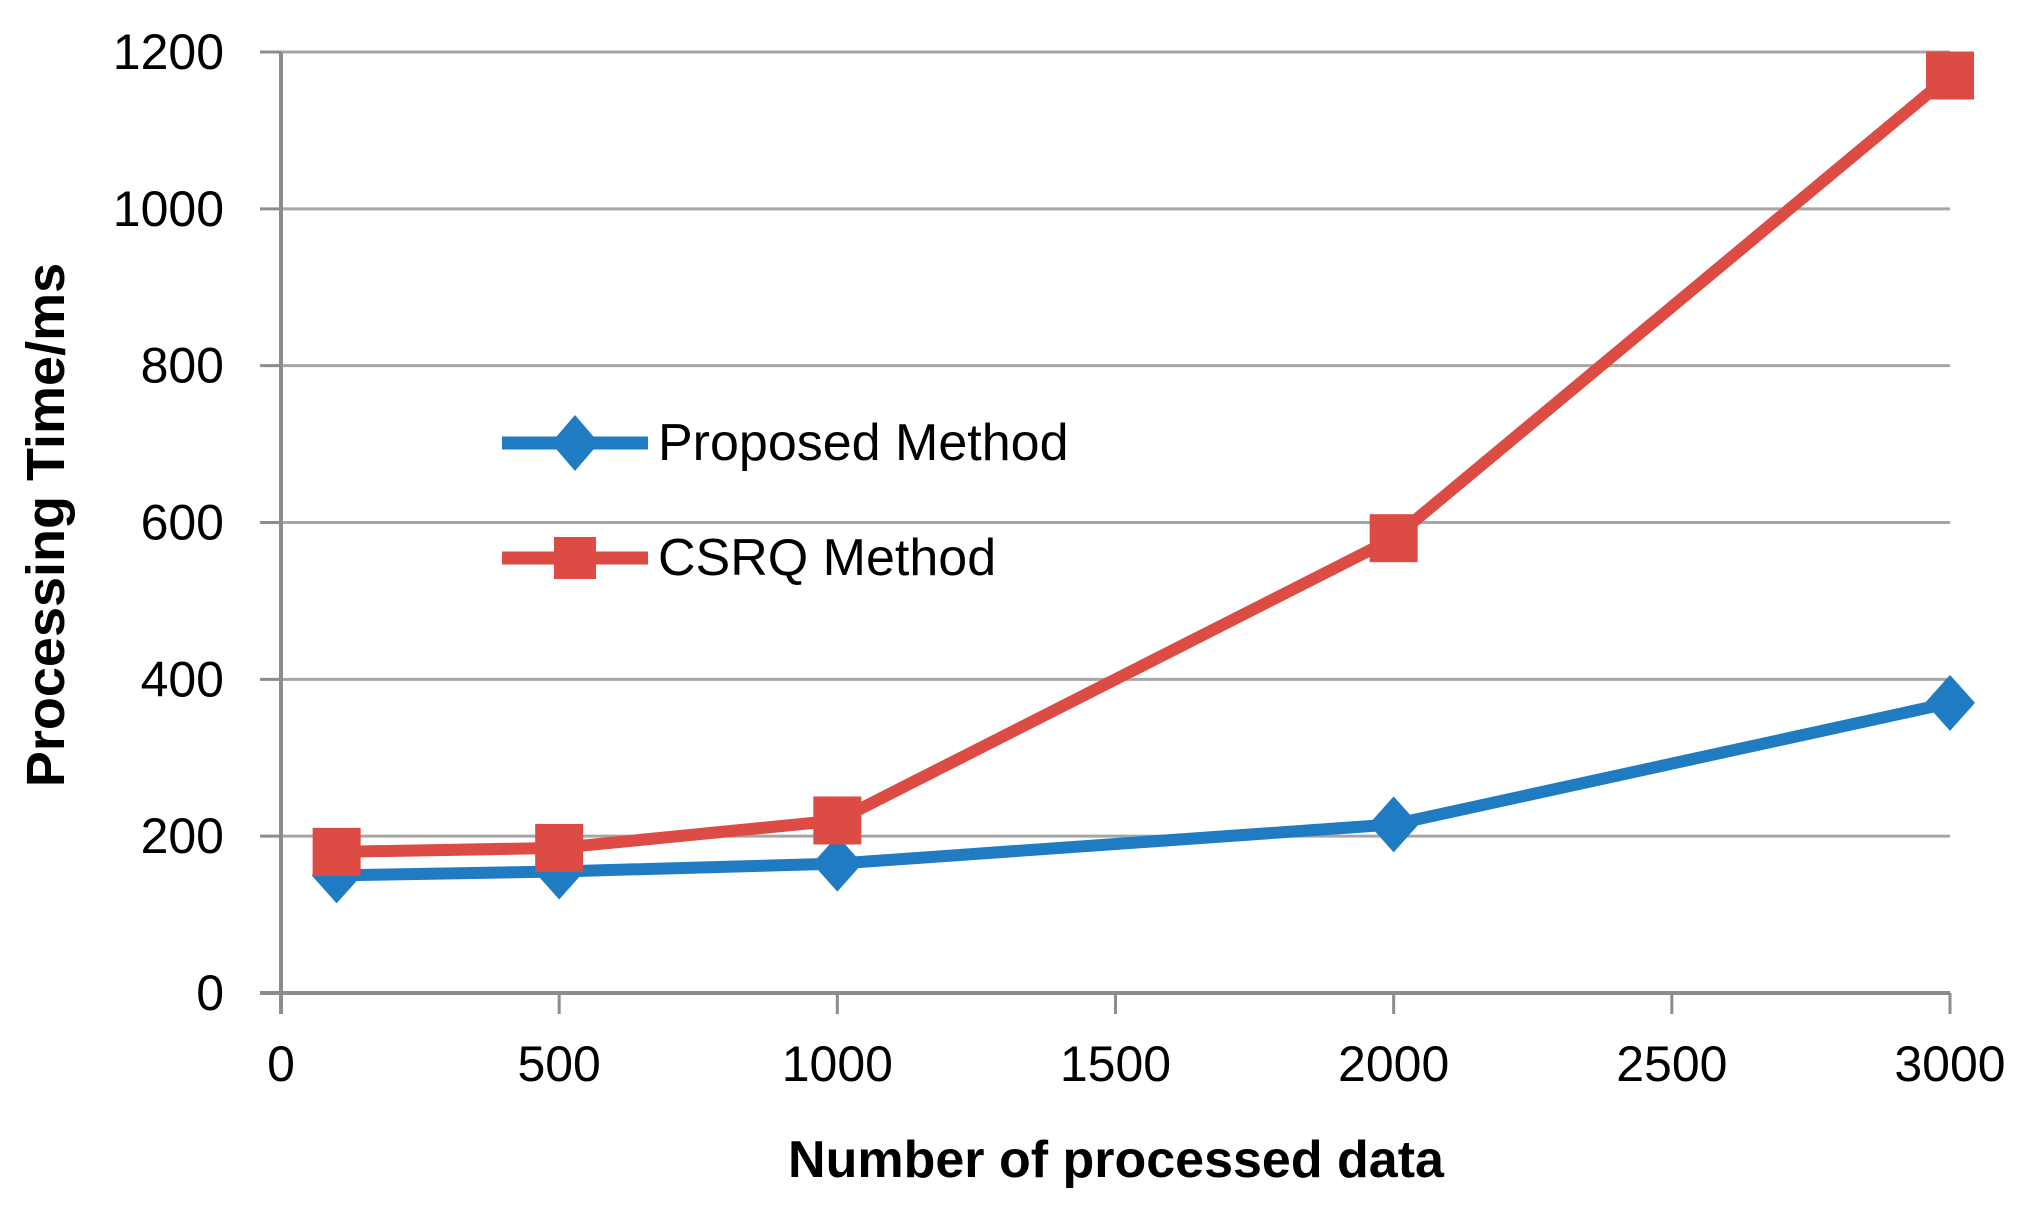 This screenshot has width=2035, height=1222. What do you see at coordinates (168, 209) in the screenshot?
I see `y-tick-label: 1000` at bounding box center [168, 209].